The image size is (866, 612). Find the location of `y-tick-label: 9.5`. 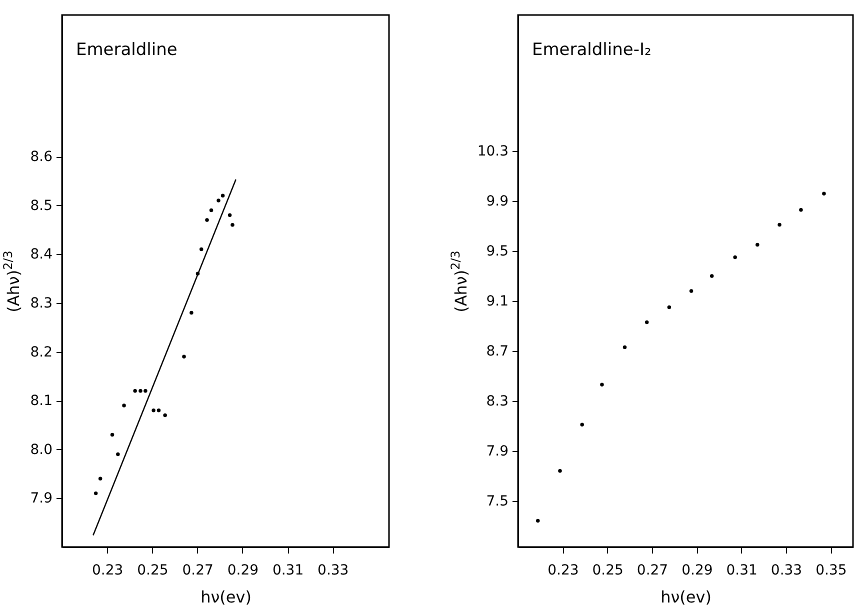

y-tick-label: 9.5 is located at coordinates (497, 252).